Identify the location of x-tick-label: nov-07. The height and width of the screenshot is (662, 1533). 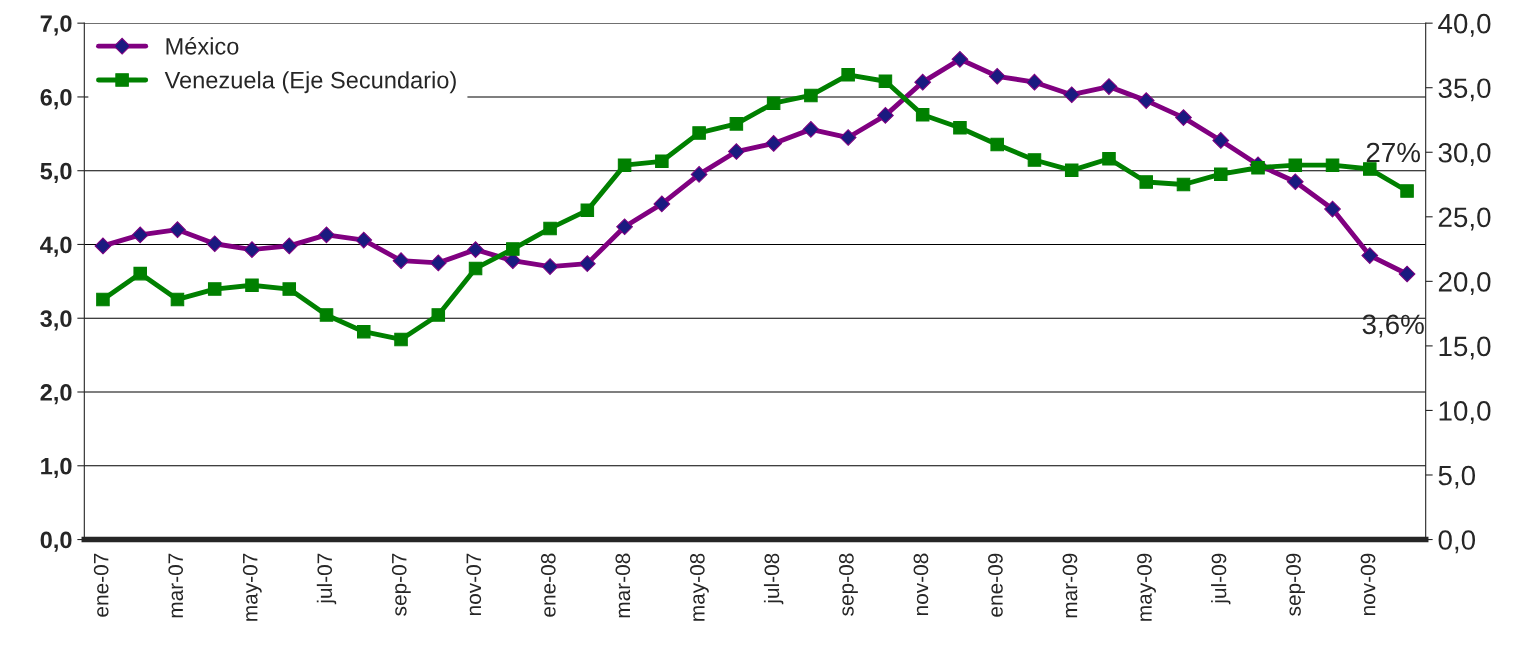
(474, 584).